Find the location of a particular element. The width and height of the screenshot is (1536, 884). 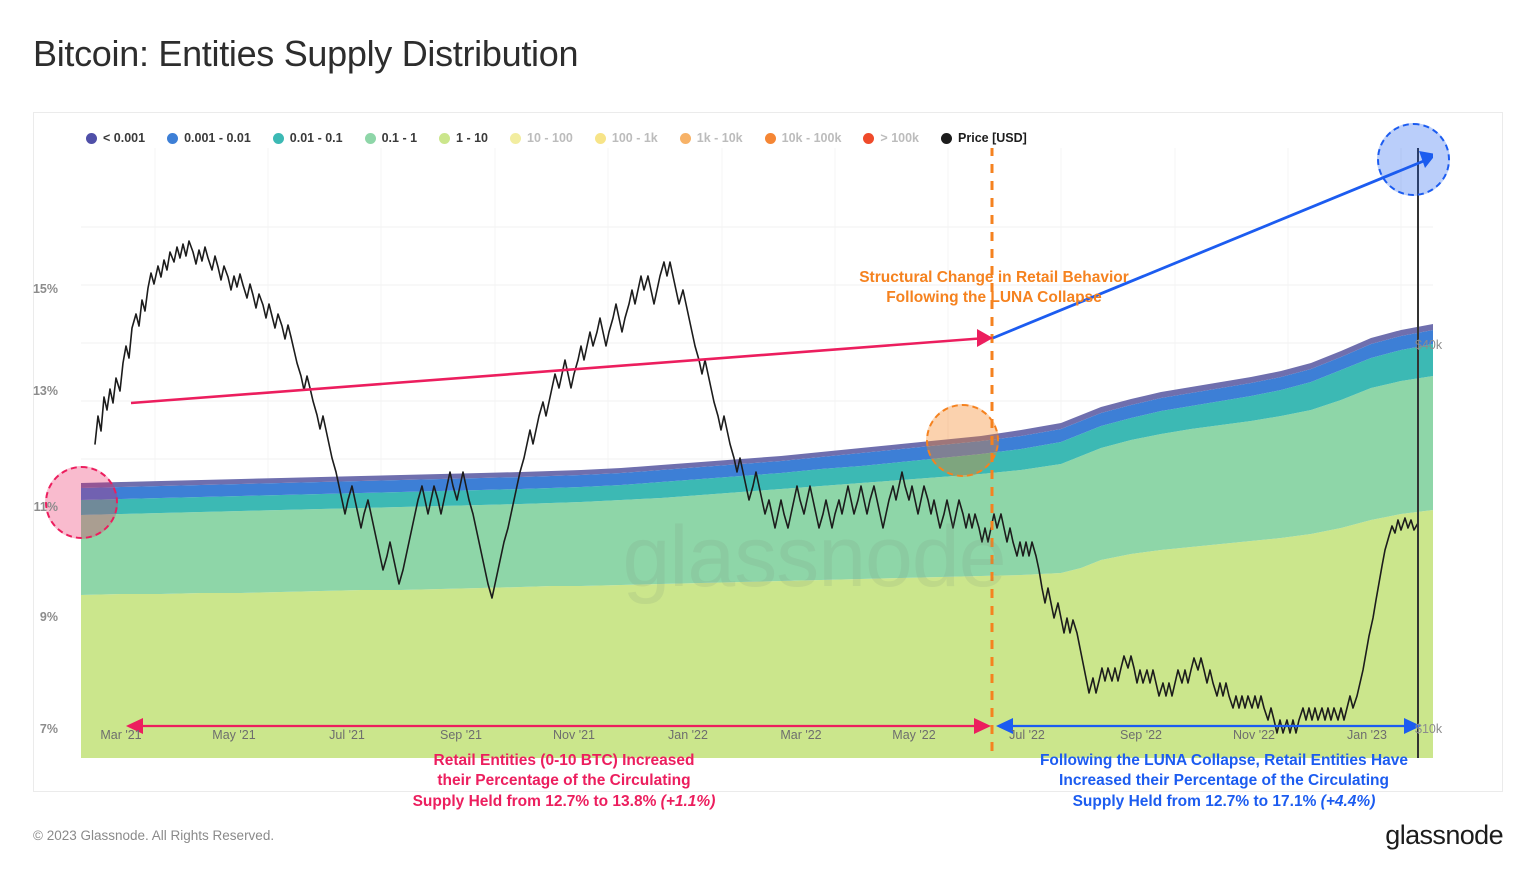

legend-label: 0.001 - 0.01 is located at coordinates (217, 138).